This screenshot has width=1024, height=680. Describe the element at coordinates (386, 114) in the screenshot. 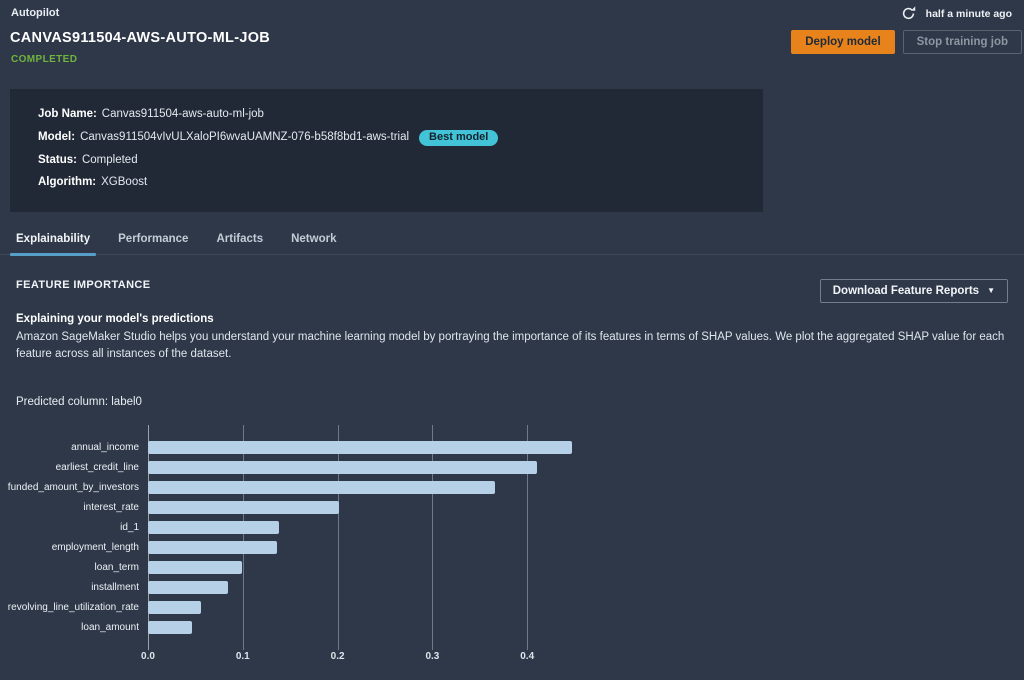

I see `summary-row: Job Name: Canvas911504-aws-auto-ml-job` at that location.